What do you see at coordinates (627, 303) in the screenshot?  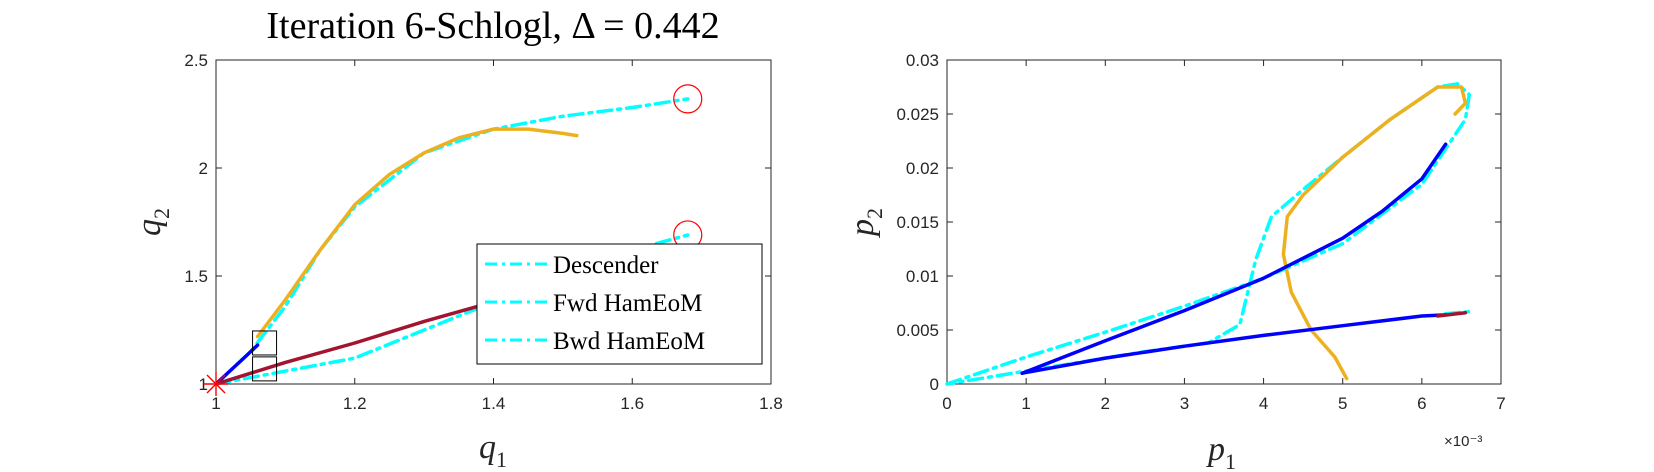 I see `legend-label-fwd: Fwd HamEoM` at bounding box center [627, 303].